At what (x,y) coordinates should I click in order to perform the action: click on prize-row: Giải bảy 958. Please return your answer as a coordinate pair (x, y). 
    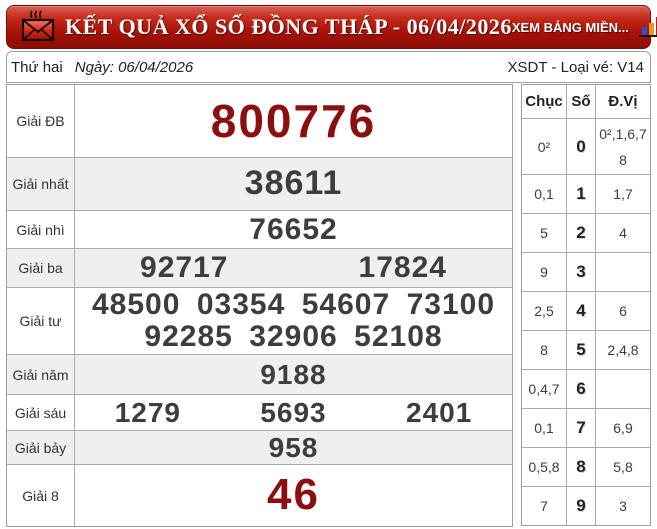
    Looking at the image, I should click on (259, 448).